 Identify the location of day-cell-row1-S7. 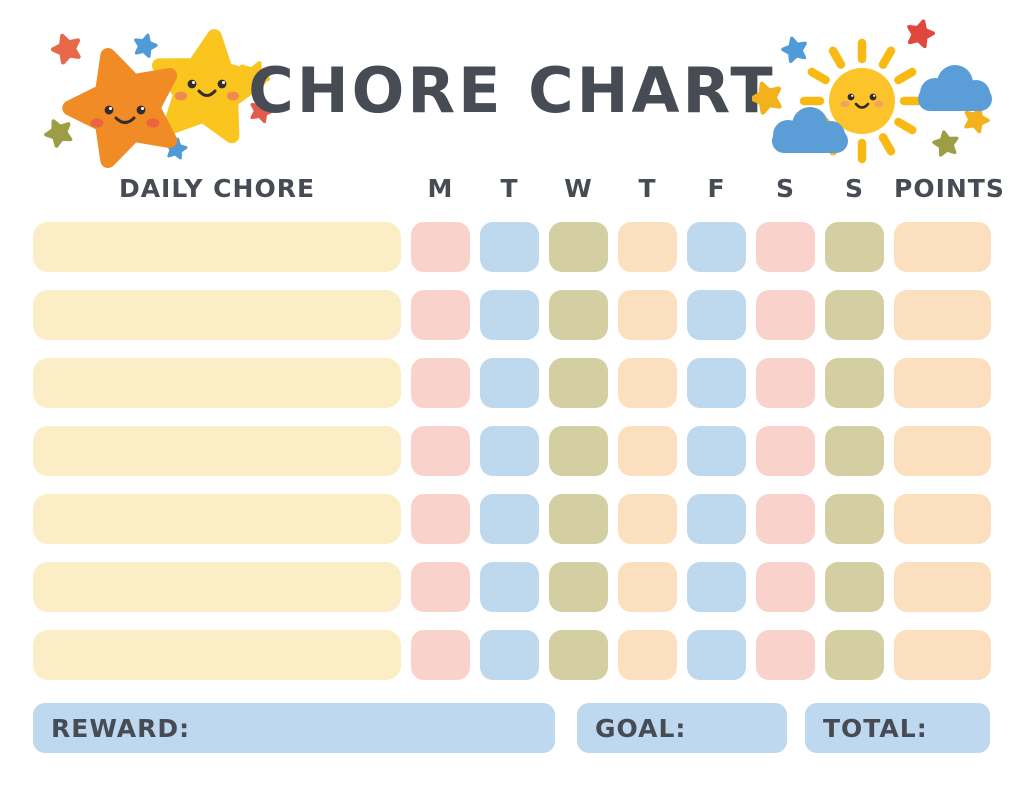
(854, 247).